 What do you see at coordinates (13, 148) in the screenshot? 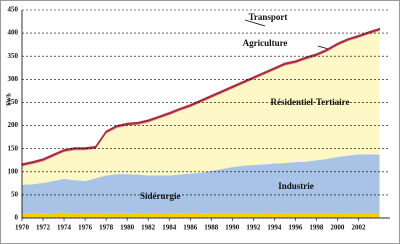
I see `y-tick-label: 150` at bounding box center [13, 148].